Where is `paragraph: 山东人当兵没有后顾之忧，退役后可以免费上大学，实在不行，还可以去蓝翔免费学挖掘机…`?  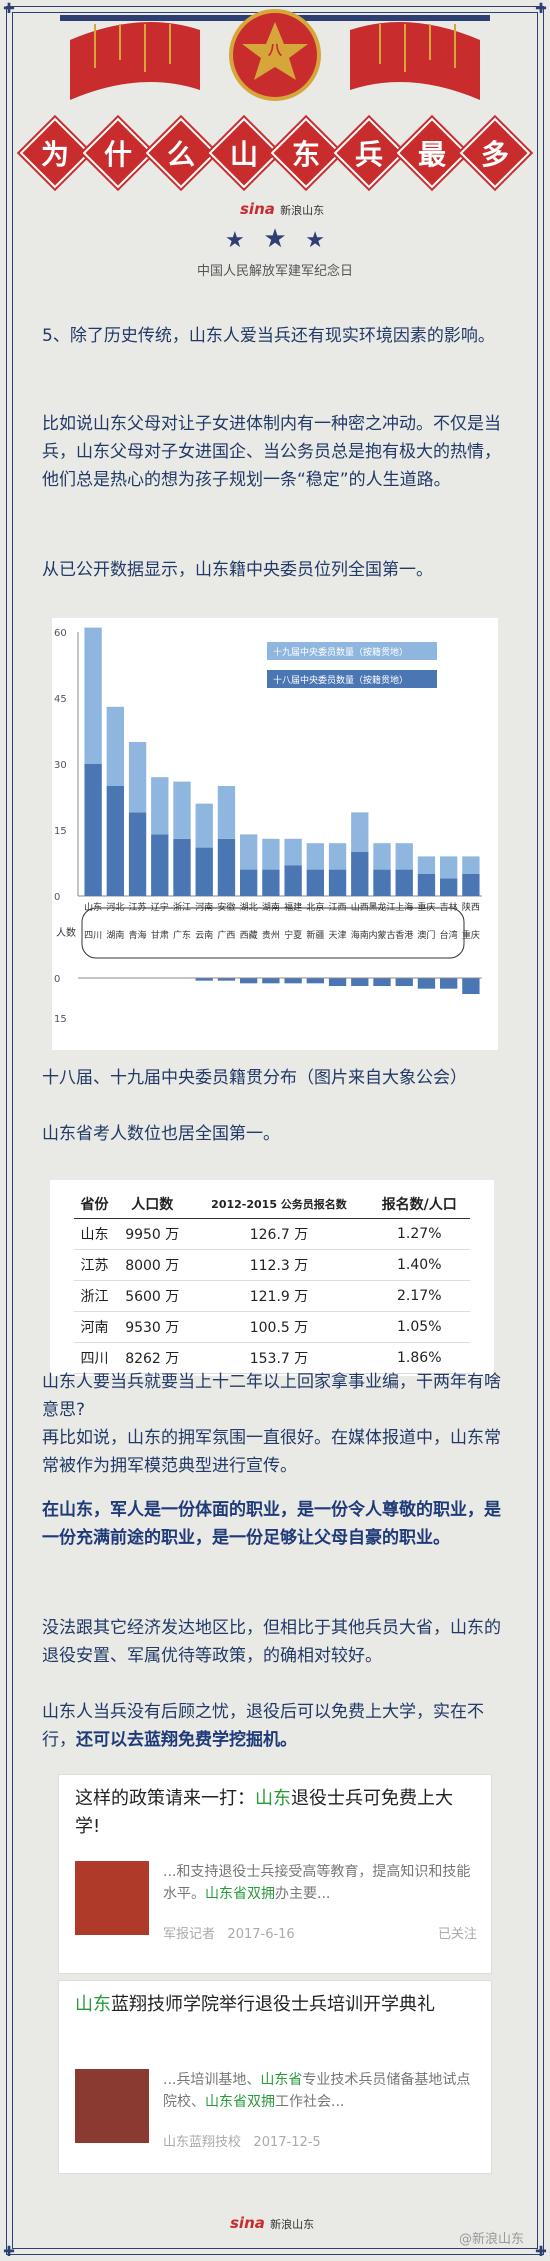
paragraph: 山东人当兵没有后顾之忧，退役后可以免费上大学，实在不行，还可以去蓝翔免费学挖掘机… is located at coordinates (275, 1726).